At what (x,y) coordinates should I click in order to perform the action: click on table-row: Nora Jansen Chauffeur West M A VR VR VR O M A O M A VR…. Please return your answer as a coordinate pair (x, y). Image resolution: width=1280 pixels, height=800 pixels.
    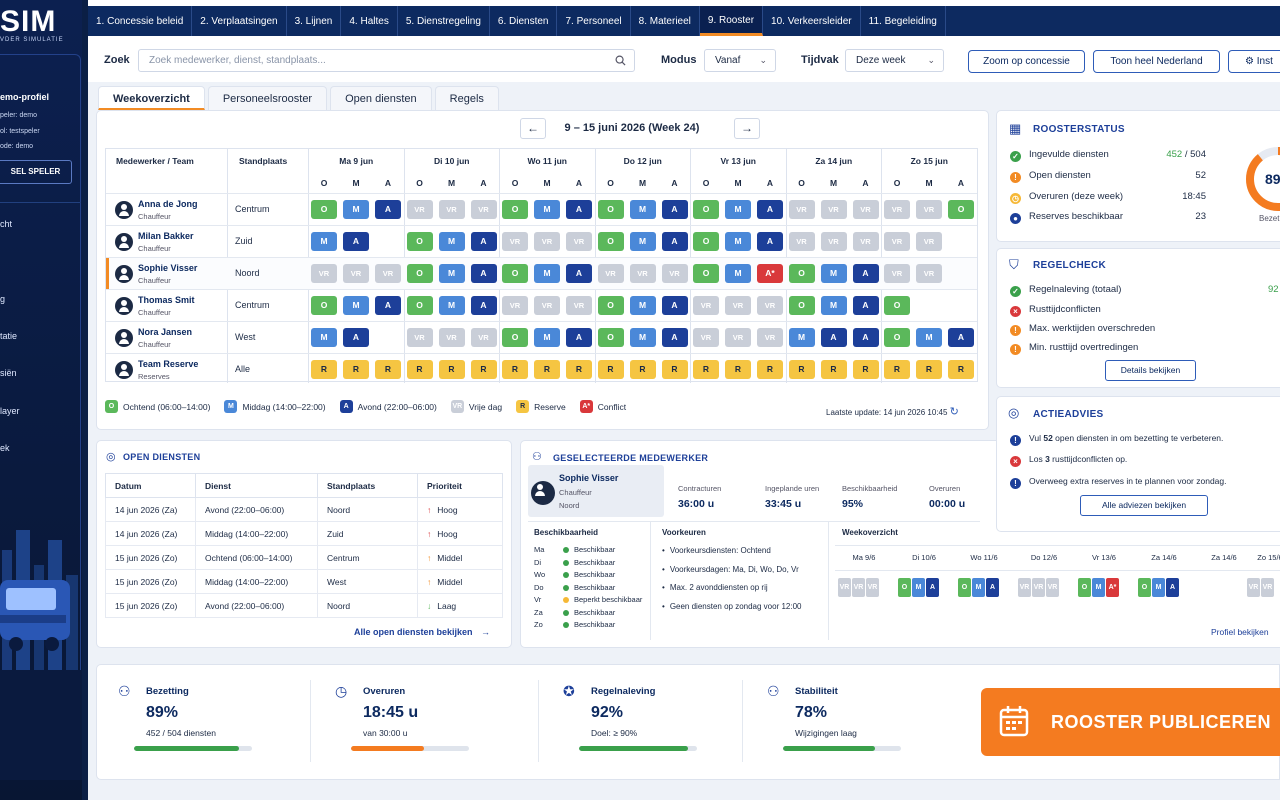
    Looking at the image, I should click on (541, 337).